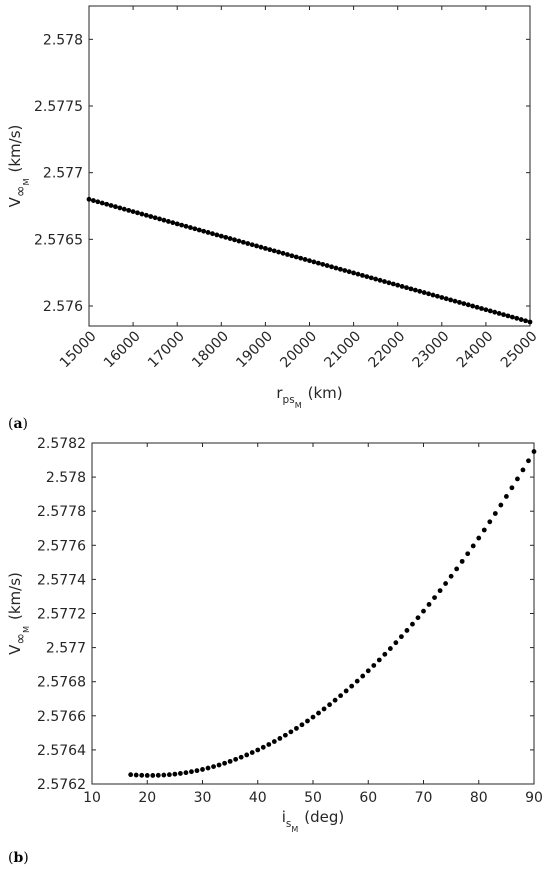  Describe the element at coordinates (424, 798) in the screenshot. I see `x-tick-label: 70` at that location.